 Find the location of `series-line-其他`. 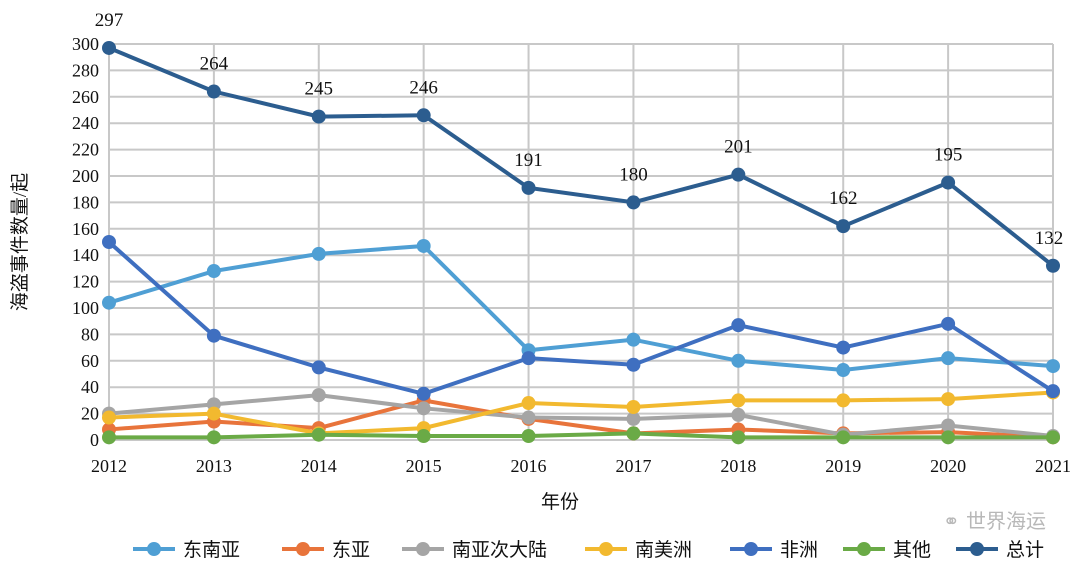

series-line-其他 is located at coordinates (581, 435).